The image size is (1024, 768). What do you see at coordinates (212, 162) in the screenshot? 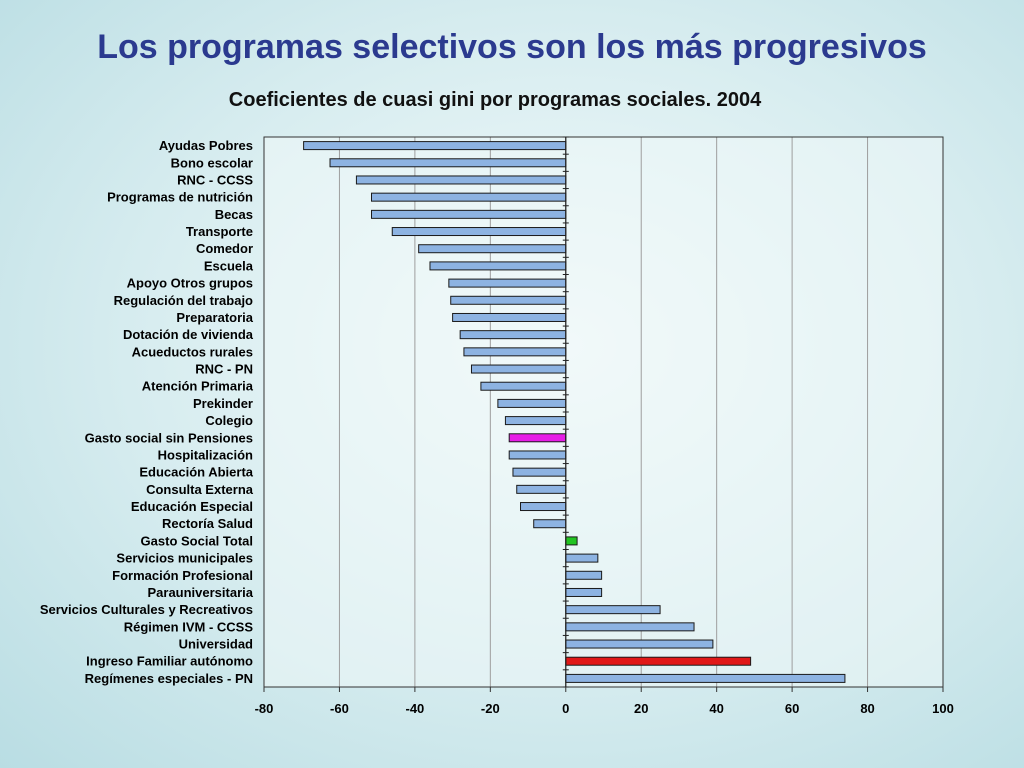
I see `category-label: Bono escolar` at bounding box center [212, 162].